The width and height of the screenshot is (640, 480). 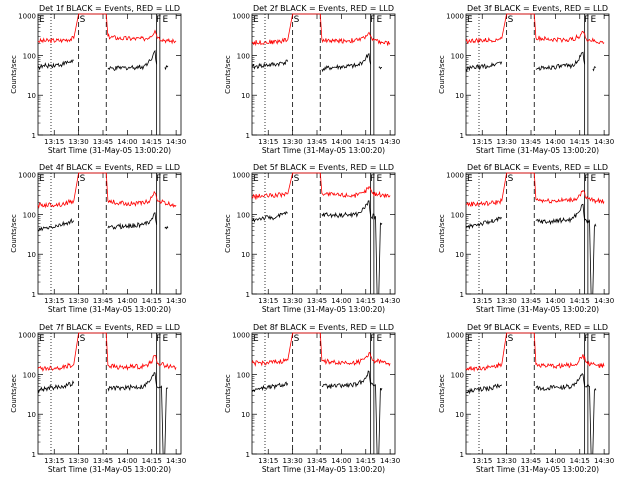 What do you see at coordinates (323, 327) in the screenshot?
I see `chart-title: Det 8f BLACK = Events, RED = LLD` at bounding box center [323, 327].